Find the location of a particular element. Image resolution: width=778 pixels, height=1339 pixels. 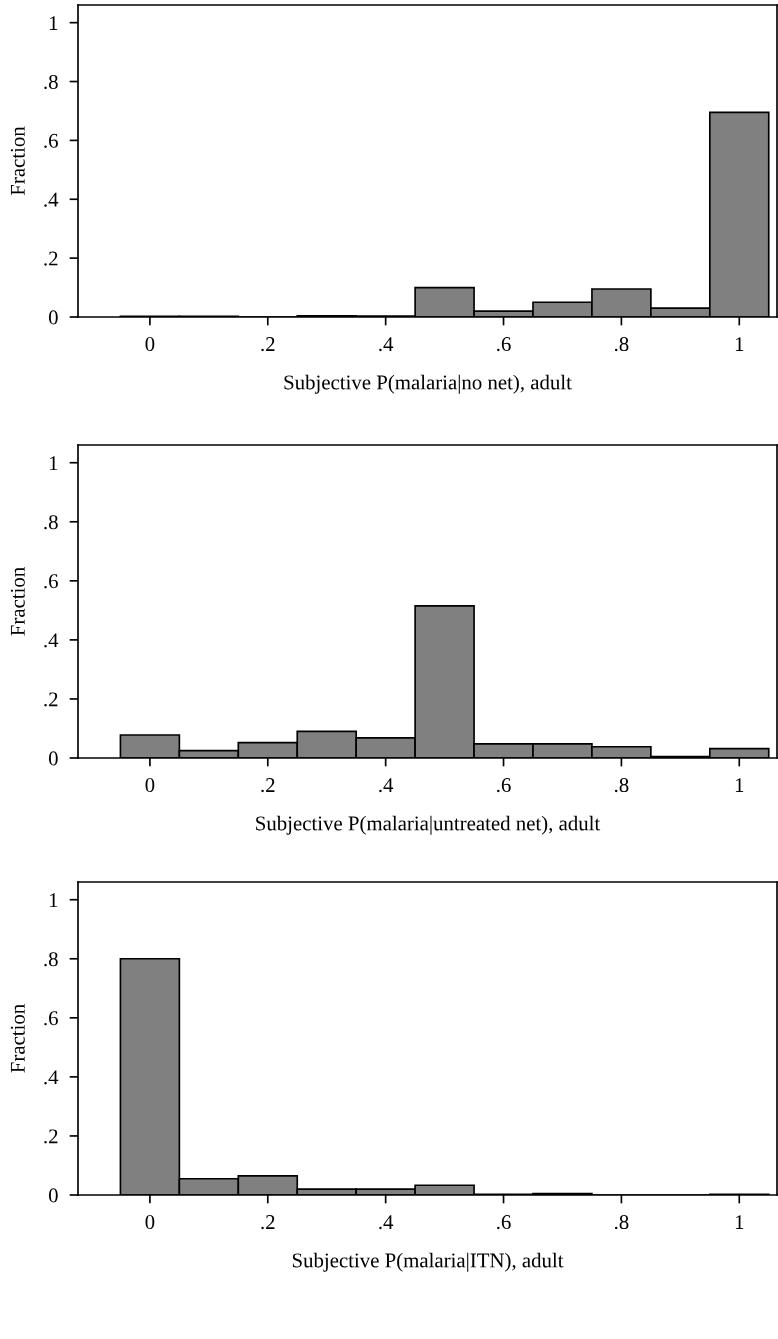

x-axis-title: Subjective P(malaria|no net), adult is located at coordinates (428, 384).